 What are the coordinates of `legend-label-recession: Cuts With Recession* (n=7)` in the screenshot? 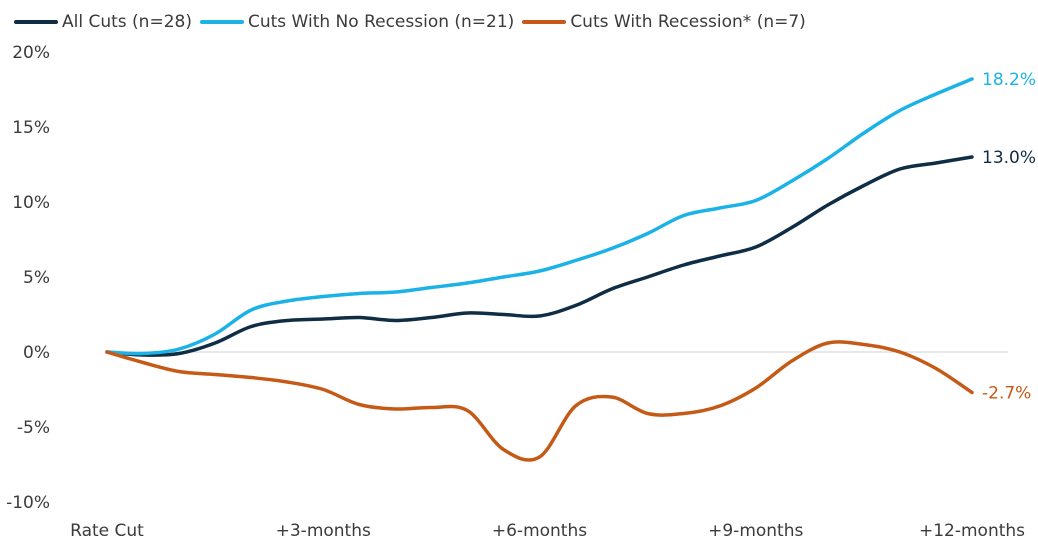 It's located at (688, 22).